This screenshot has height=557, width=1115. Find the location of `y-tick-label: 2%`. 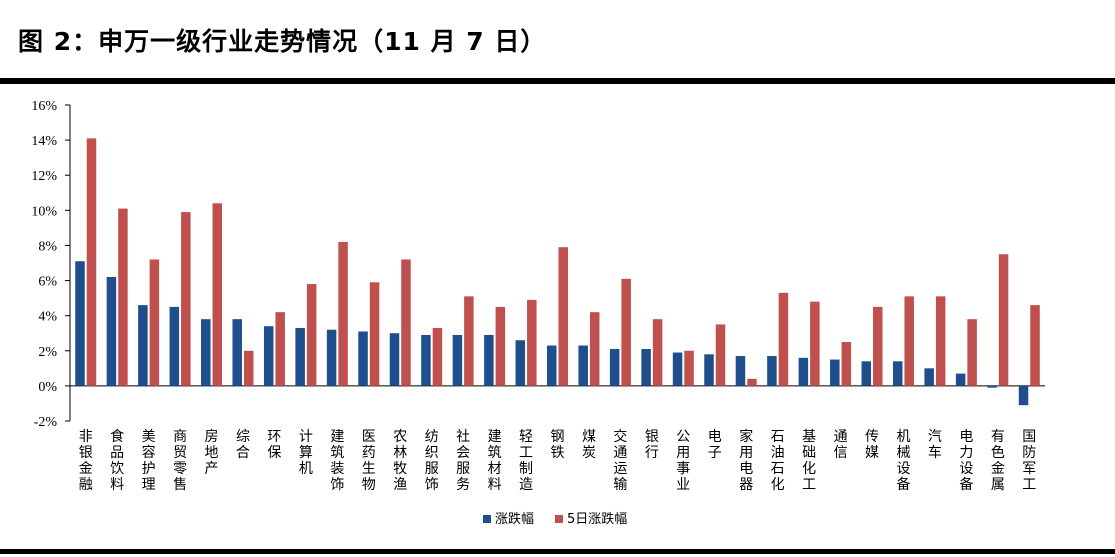

y-tick-label: 2% is located at coordinates (47, 352).